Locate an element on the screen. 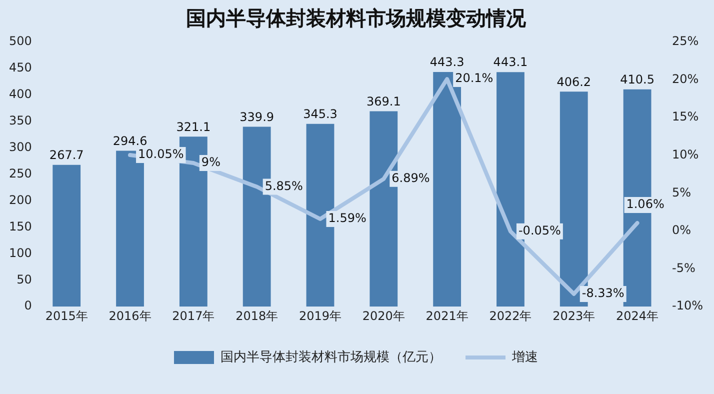 This screenshot has height=394, width=714. data-label: 339.9 is located at coordinates (257, 117).